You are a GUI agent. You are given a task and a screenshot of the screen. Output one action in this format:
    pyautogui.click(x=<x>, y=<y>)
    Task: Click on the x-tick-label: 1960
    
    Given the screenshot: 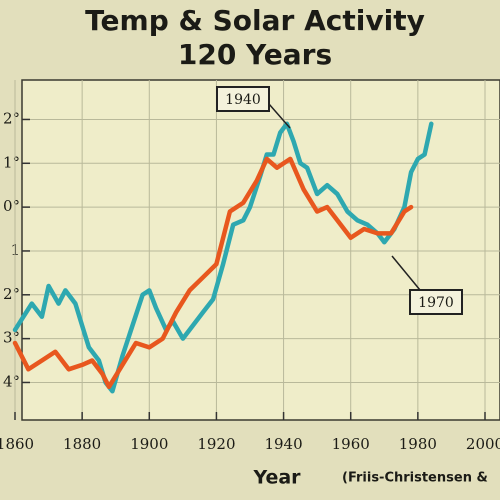 What is the action you would take?
    pyautogui.click(x=351, y=444)
    